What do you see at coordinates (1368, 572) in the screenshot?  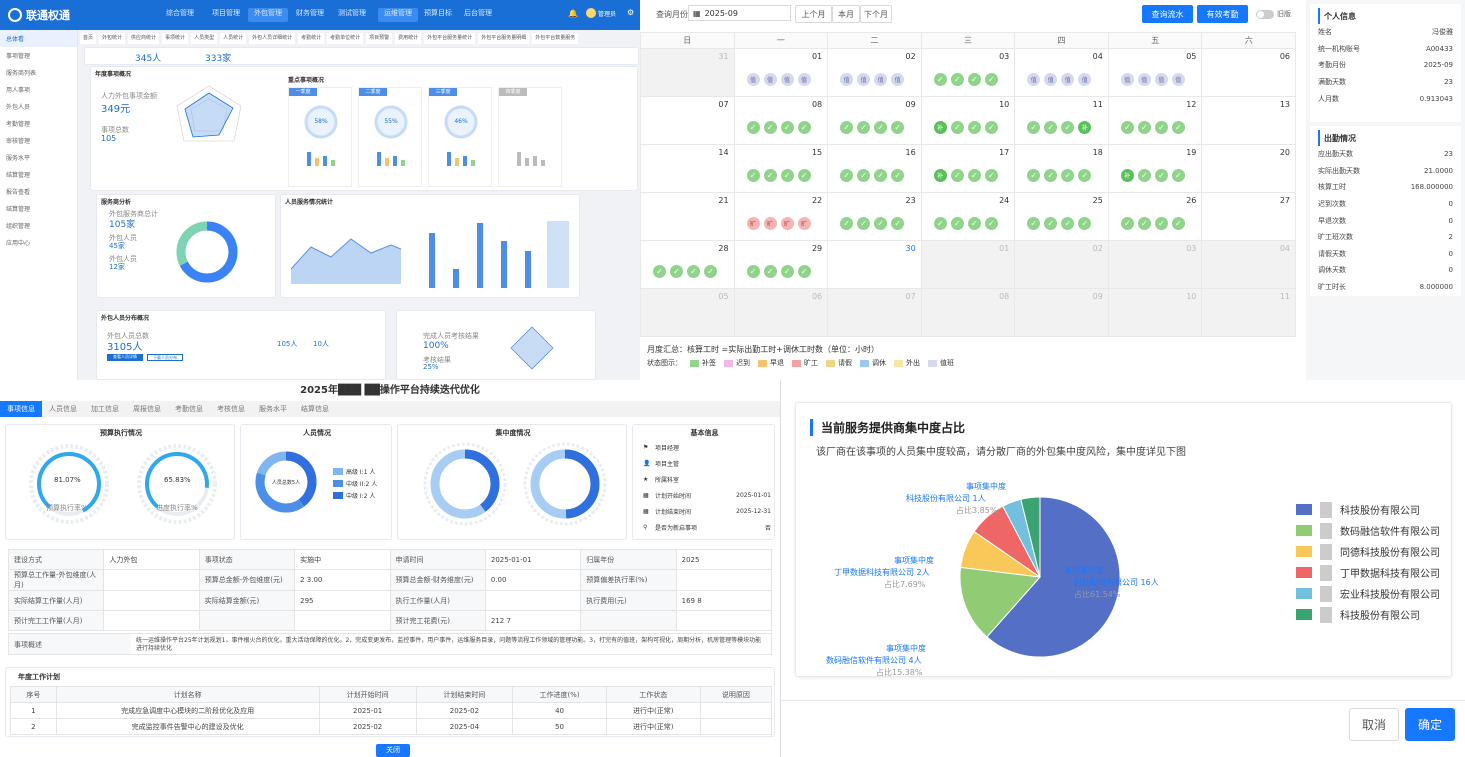 I see `legend-item: 丁甲数据科技有限公司` at bounding box center [1368, 572].